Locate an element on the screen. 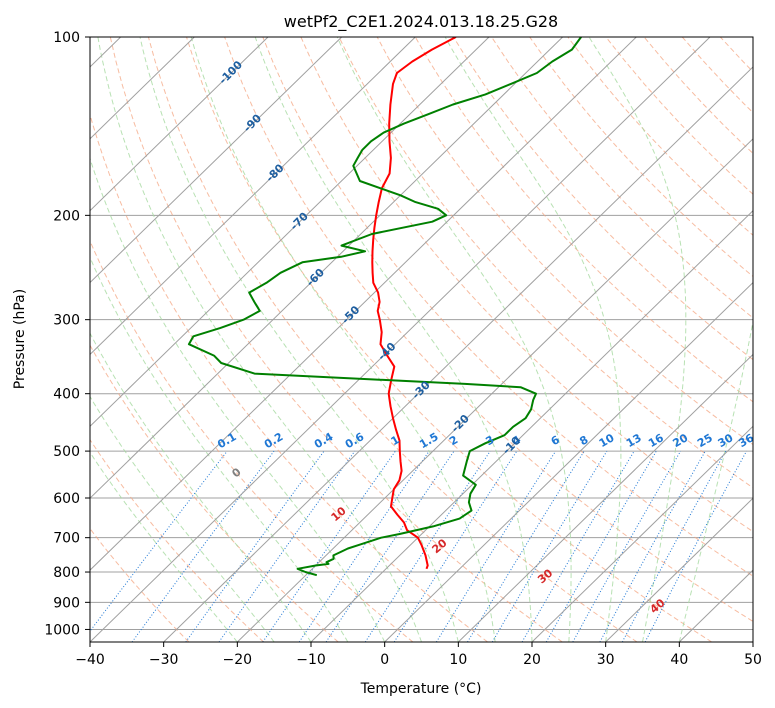  mixing-ratio-label: 36 is located at coordinates (746, 440).